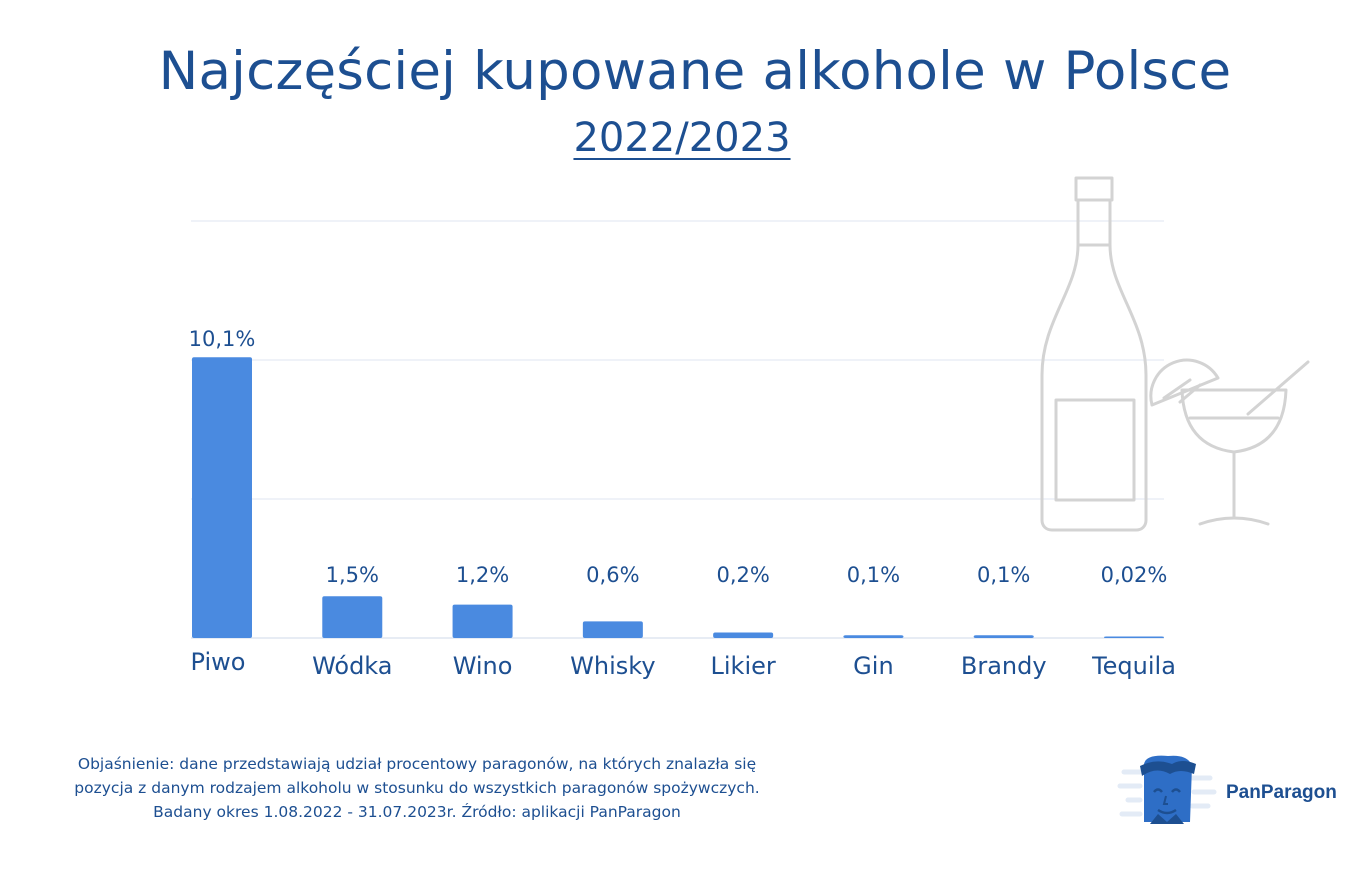 The image size is (1371, 872). What do you see at coordinates (612, 666) in the screenshot?
I see `category-label-whisky: Whisky` at bounding box center [612, 666].